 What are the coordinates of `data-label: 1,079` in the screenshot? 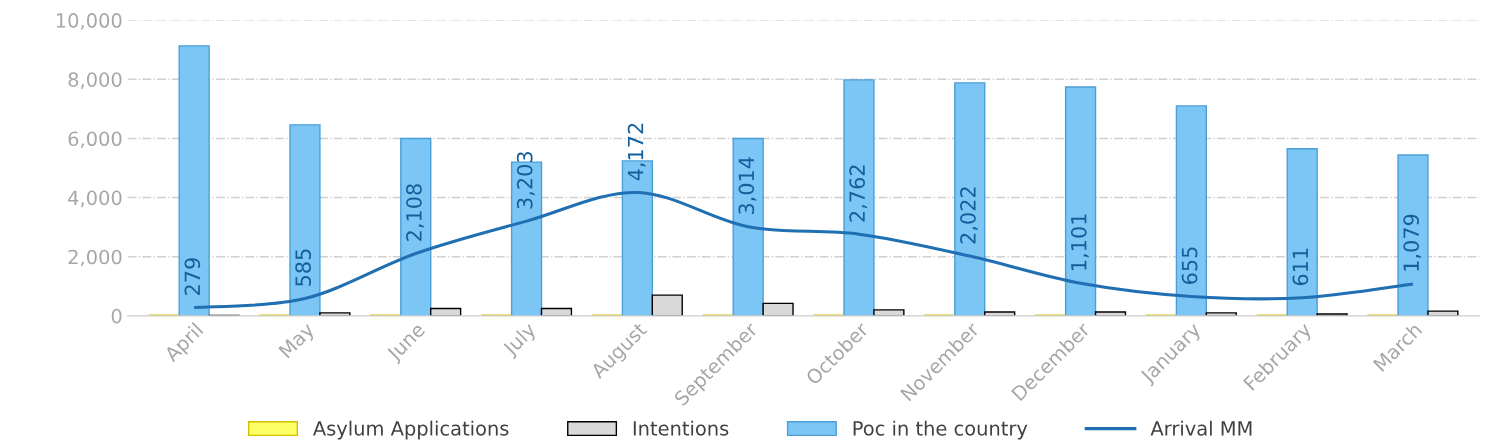 It's located at (1412, 242).